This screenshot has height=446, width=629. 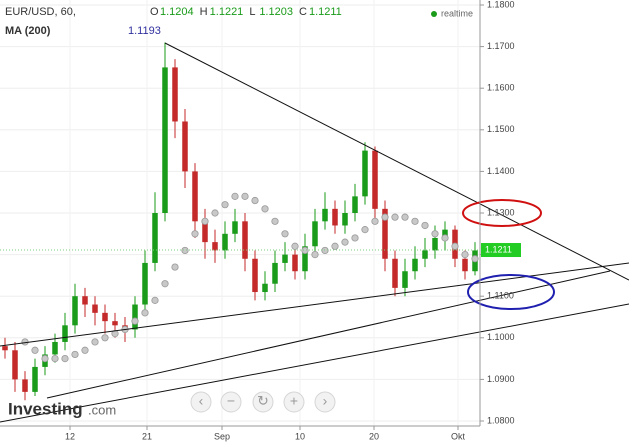 I want to click on brand-suffix: .com, so click(x=102, y=409).